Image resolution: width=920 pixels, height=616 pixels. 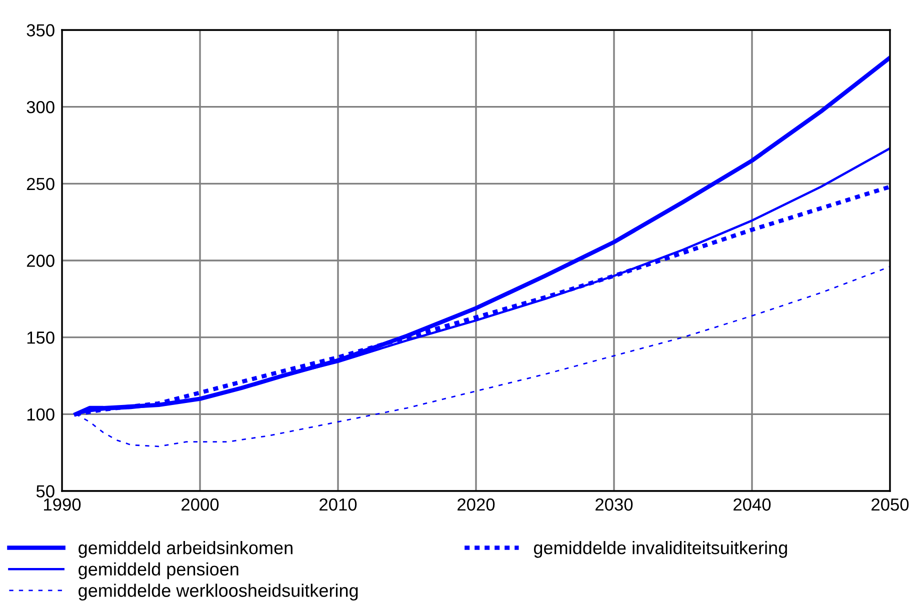 I want to click on x-tick-label: 1990, so click(x=62, y=504).